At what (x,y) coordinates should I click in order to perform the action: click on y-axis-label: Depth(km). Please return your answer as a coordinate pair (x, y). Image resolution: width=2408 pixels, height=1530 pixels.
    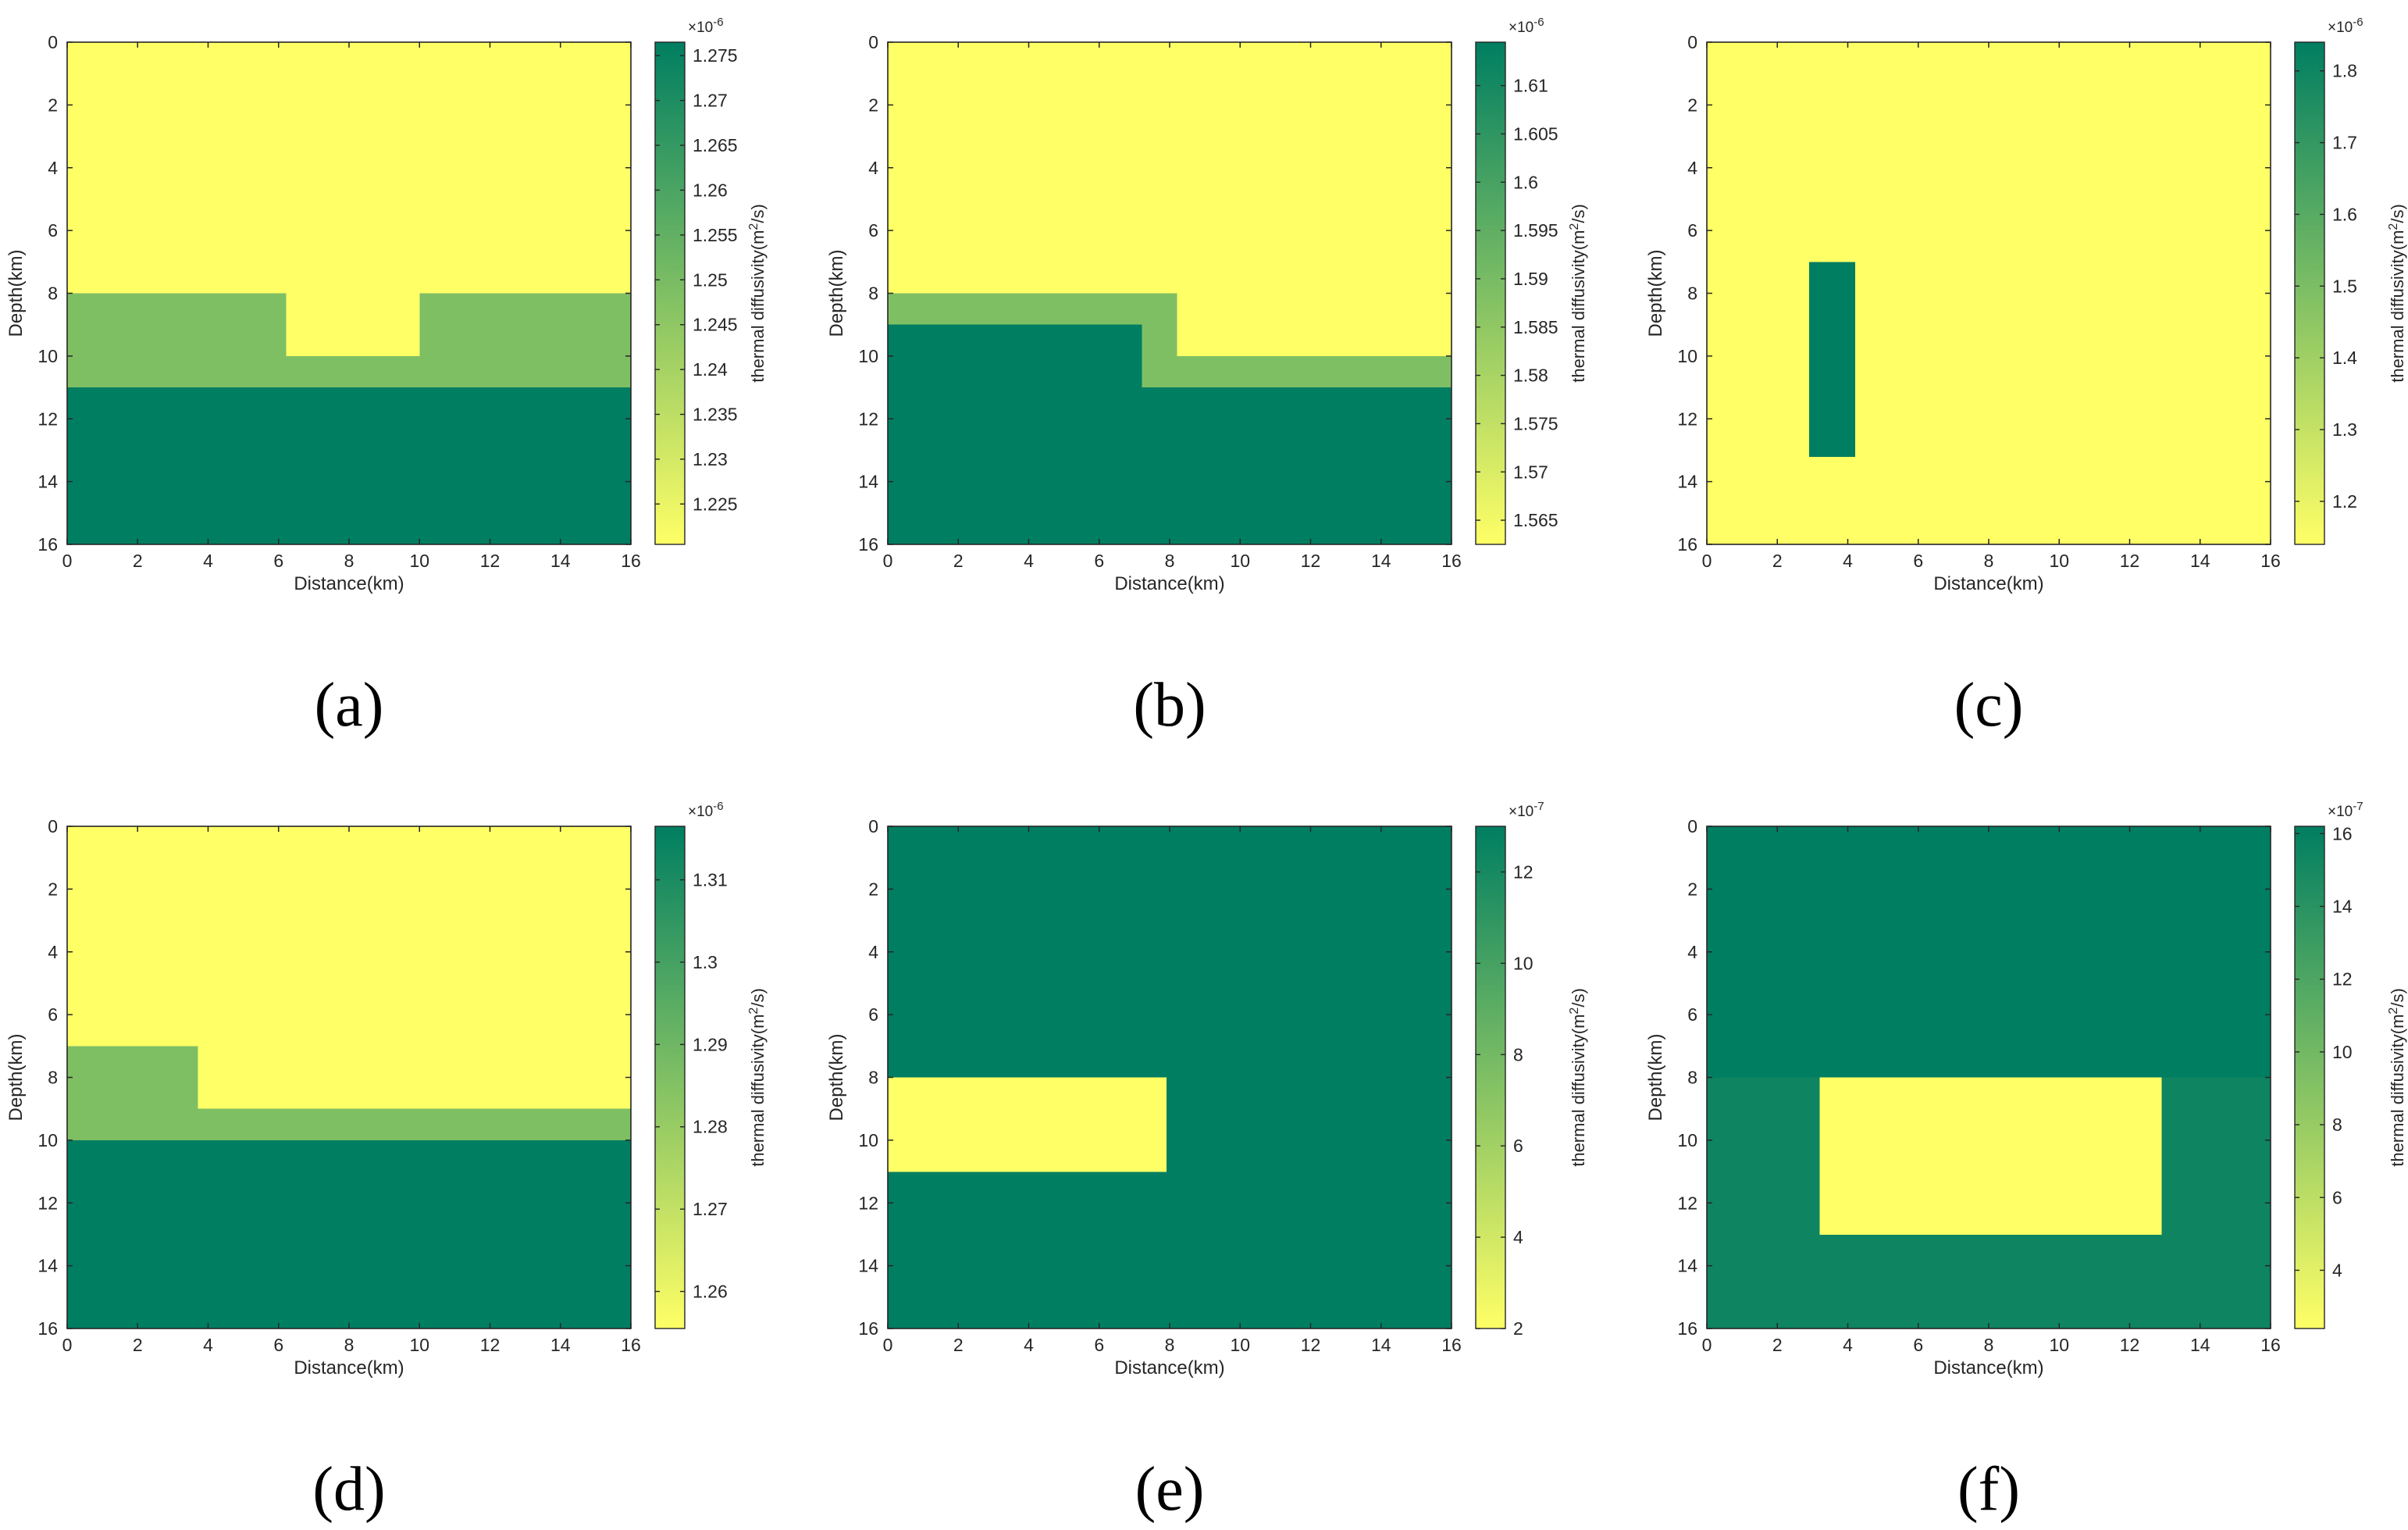
    Looking at the image, I should click on (1655, 1077).